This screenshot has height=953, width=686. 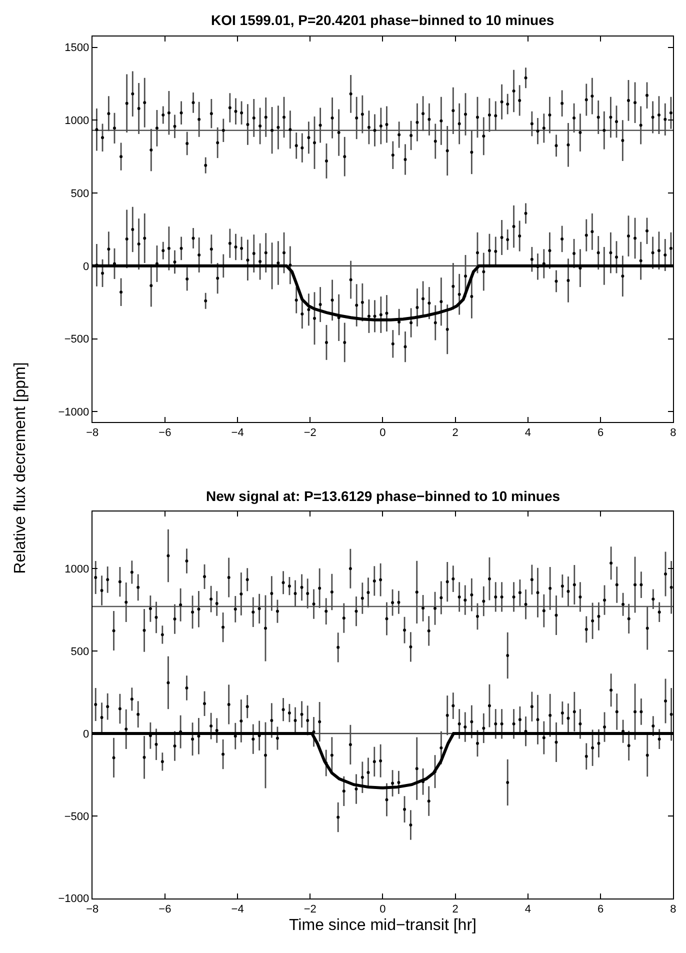 I want to click on chart-title: KOI 1599.01, P=20.4201 phase−binned to 10 minues, so click(x=382, y=20).